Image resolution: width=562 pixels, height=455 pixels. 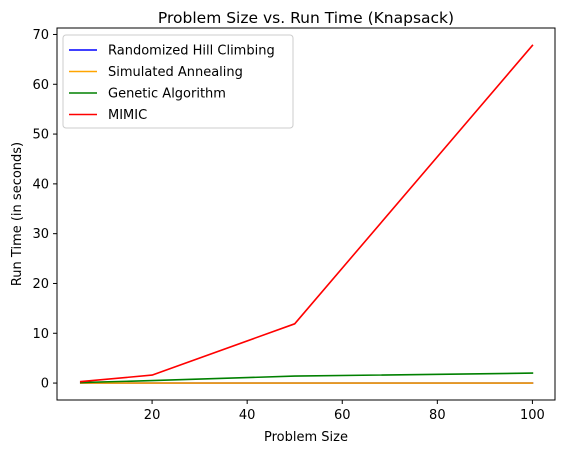 What do you see at coordinates (45, 384) in the screenshot?
I see `y-tick-label: 0` at bounding box center [45, 384].